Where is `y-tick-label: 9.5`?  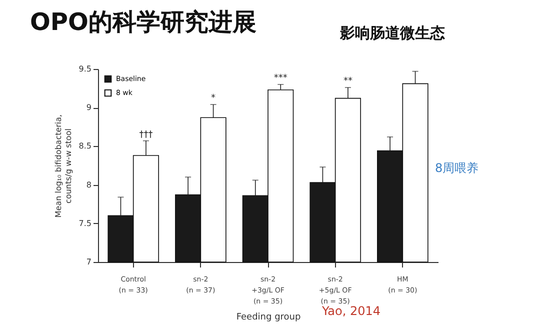
y-tick-label: 9.5 is located at coordinates (85, 69).